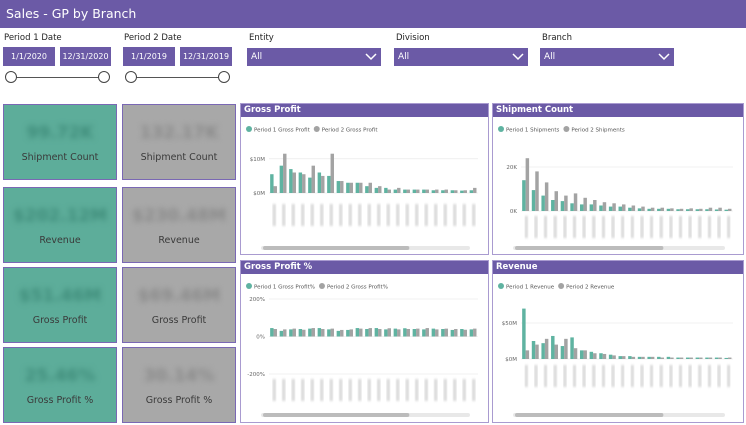 The width and height of the screenshot is (746, 425). I want to click on y-tick-label: -200%, so click(256, 375).